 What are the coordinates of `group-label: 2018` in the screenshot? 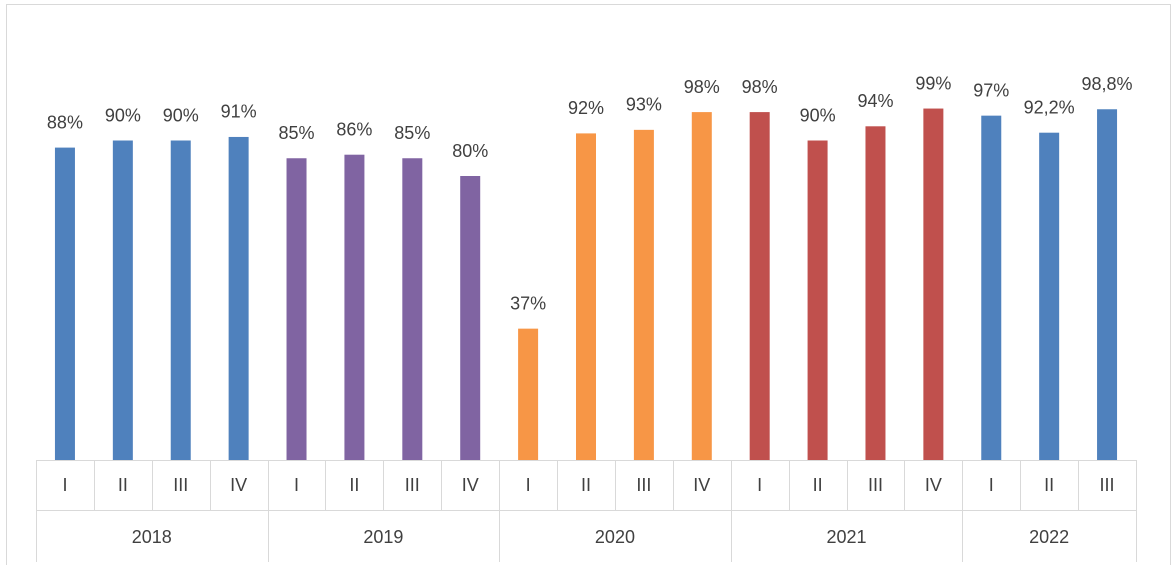 It's located at (152, 537).